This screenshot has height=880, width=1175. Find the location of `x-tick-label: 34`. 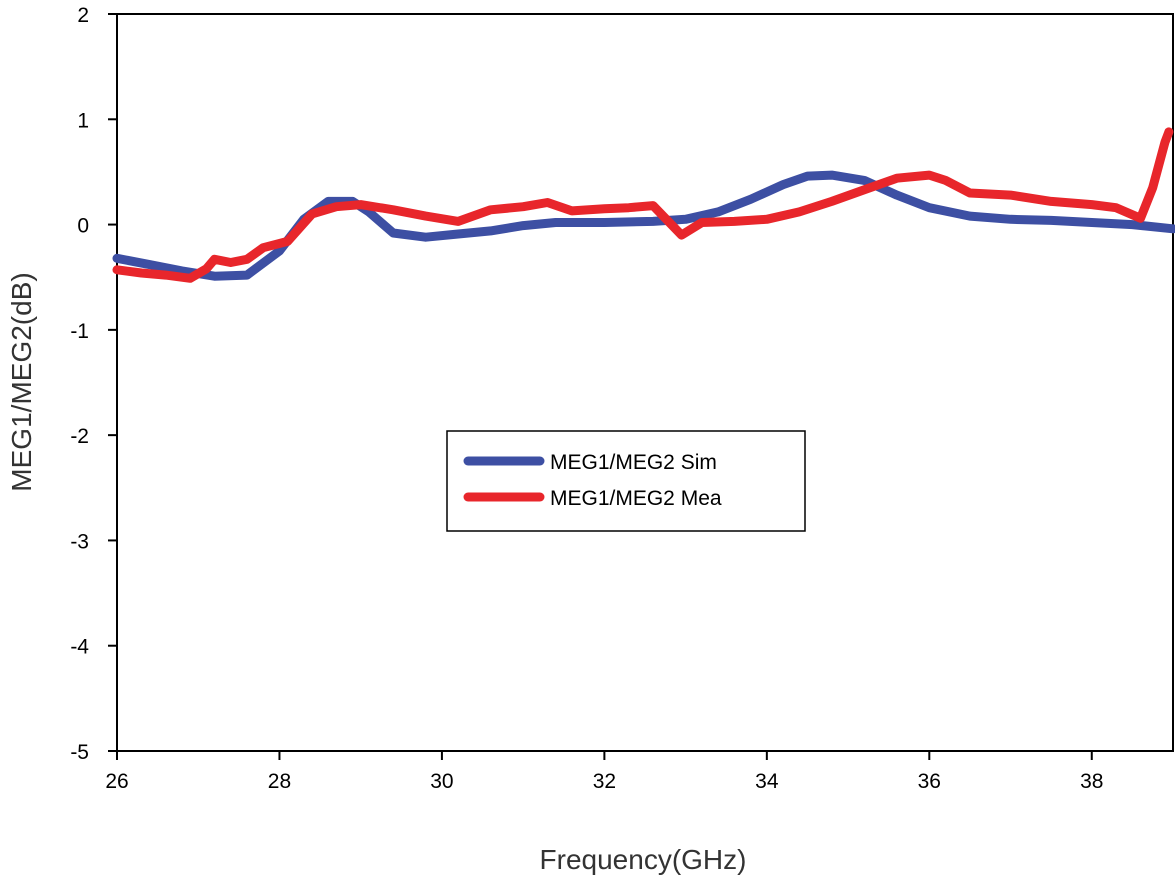

x-tick-label: 34 is located at coordinates (767, 781).